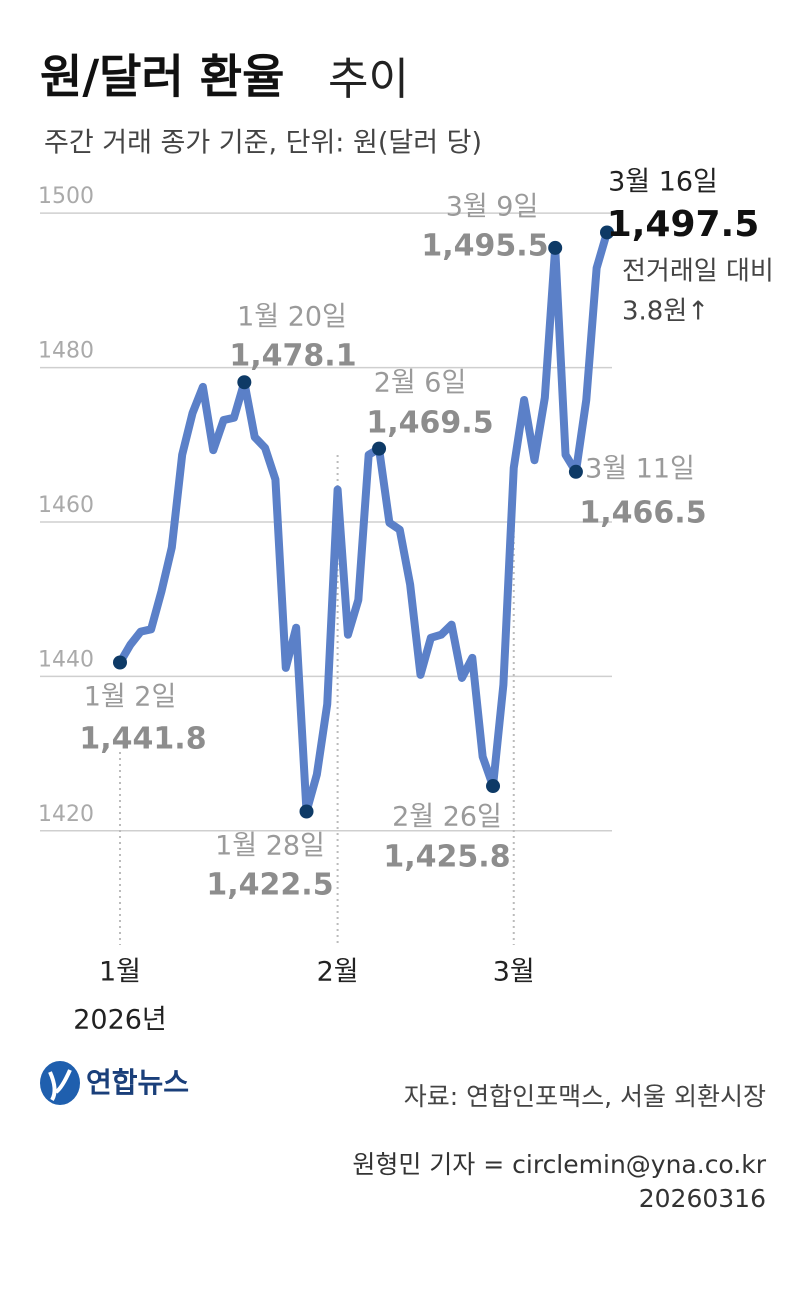 The image size is (812, 1289). Describe the element at coordinates (66, 659) in the screenshot. I see `y-tick-label: 1440` at that location.